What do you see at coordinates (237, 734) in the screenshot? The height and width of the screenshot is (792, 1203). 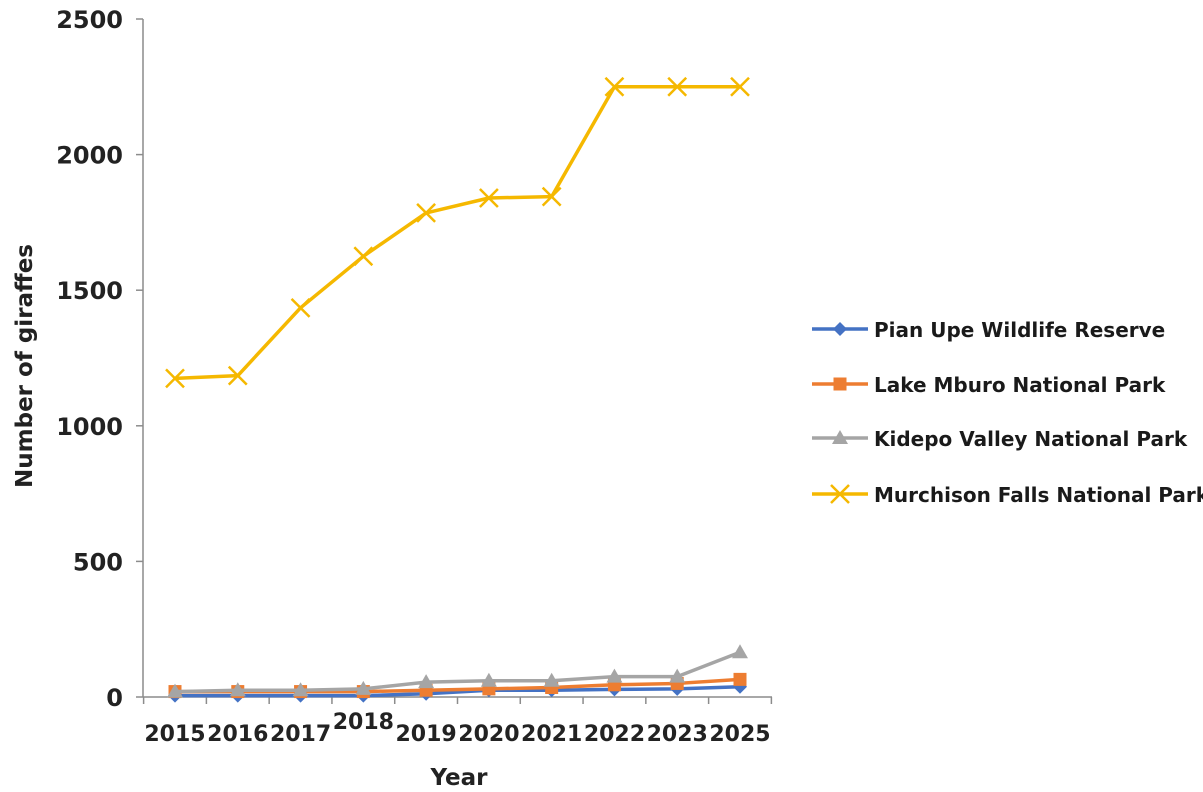 I see `x-tick-label: 2016` at bounding box center [237, 734].